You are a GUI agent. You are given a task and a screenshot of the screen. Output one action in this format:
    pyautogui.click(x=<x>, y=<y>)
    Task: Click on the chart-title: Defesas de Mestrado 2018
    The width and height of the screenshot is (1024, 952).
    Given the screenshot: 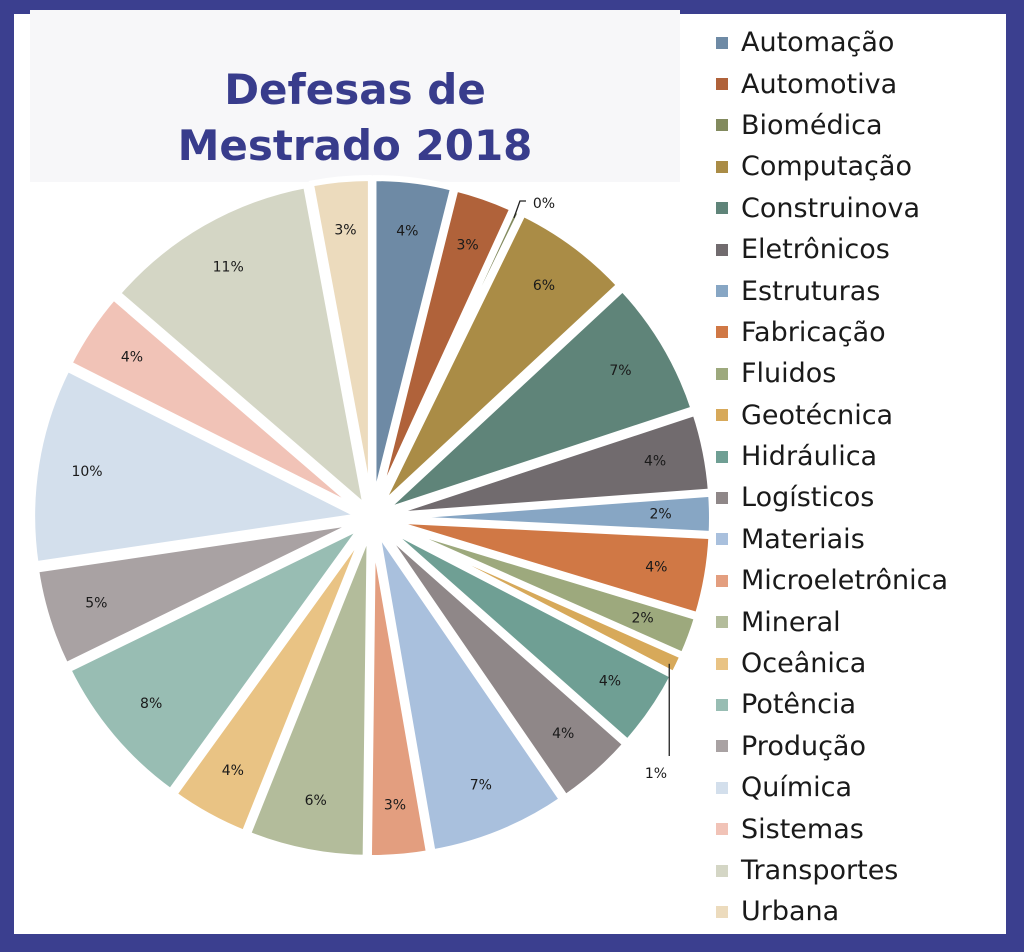 What is the action you would take?
    pyautogui.click(x=355, y=118)
    